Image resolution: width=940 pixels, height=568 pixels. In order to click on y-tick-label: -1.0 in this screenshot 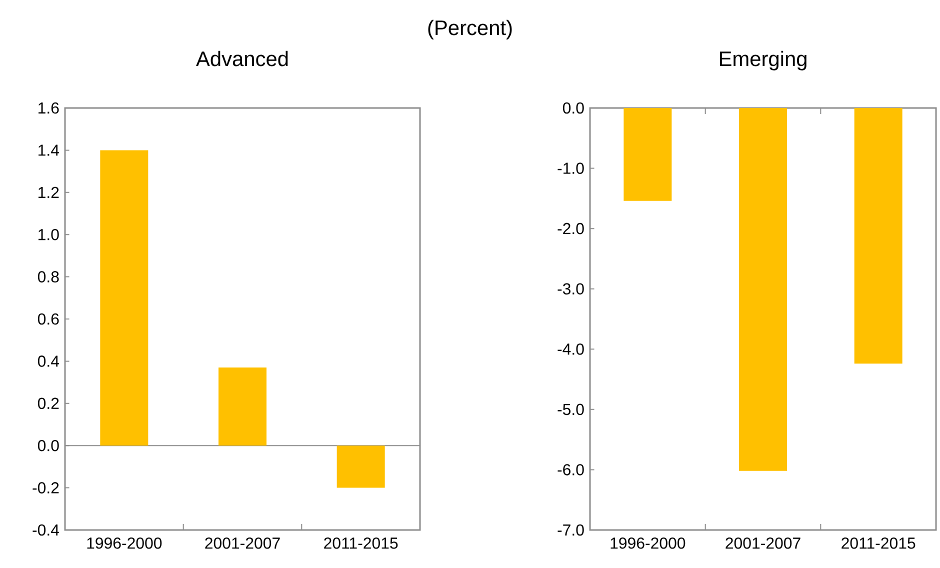, I will do `click(571, 168)`.